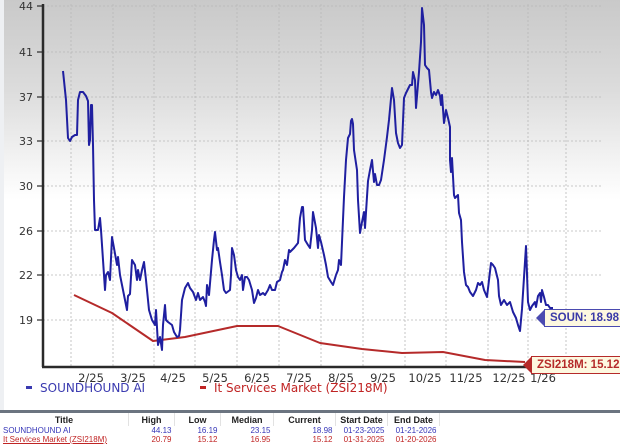  I want to click on row-current: 15.12, so click(322, 439).